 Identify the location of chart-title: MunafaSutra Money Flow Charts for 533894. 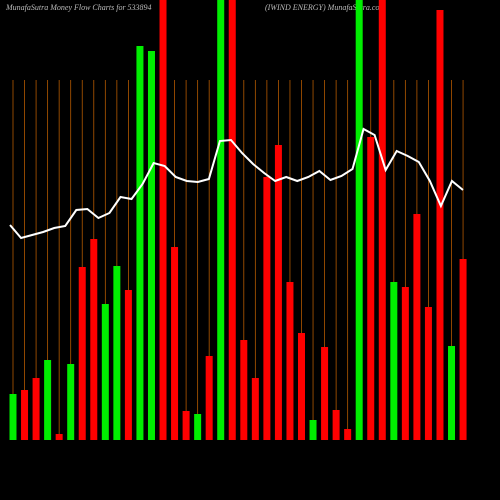
(78, 7).